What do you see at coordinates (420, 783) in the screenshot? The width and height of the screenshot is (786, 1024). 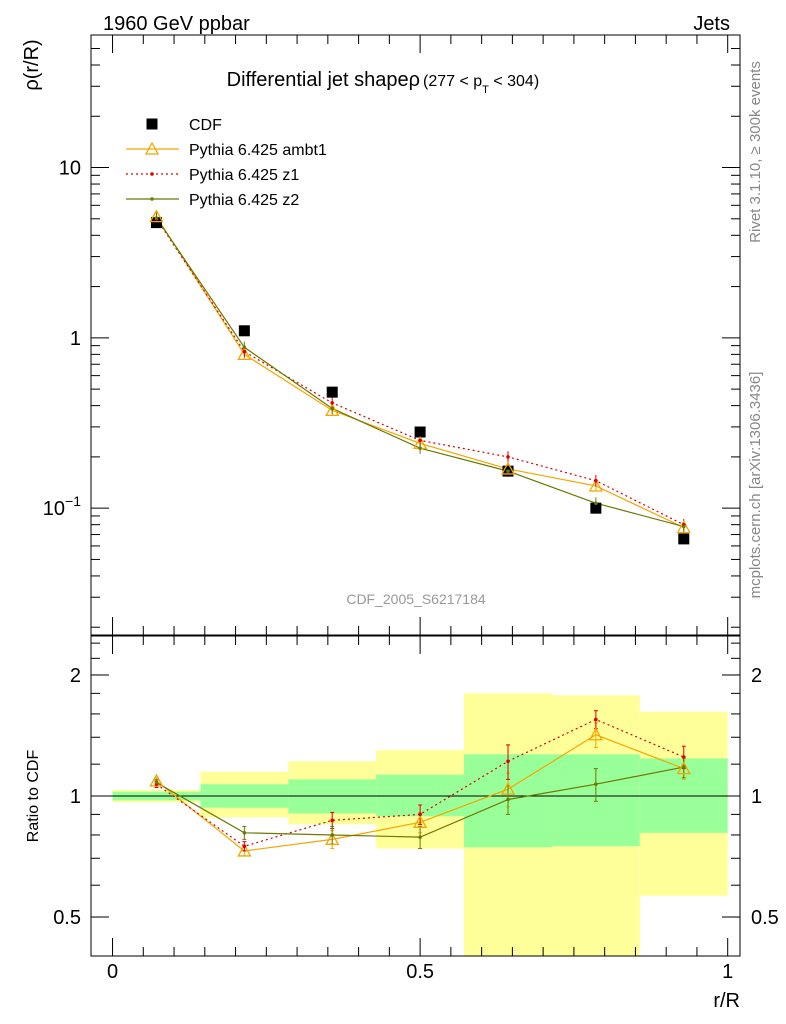 I see `ratio-series-group` at bounding box center [420, 783].